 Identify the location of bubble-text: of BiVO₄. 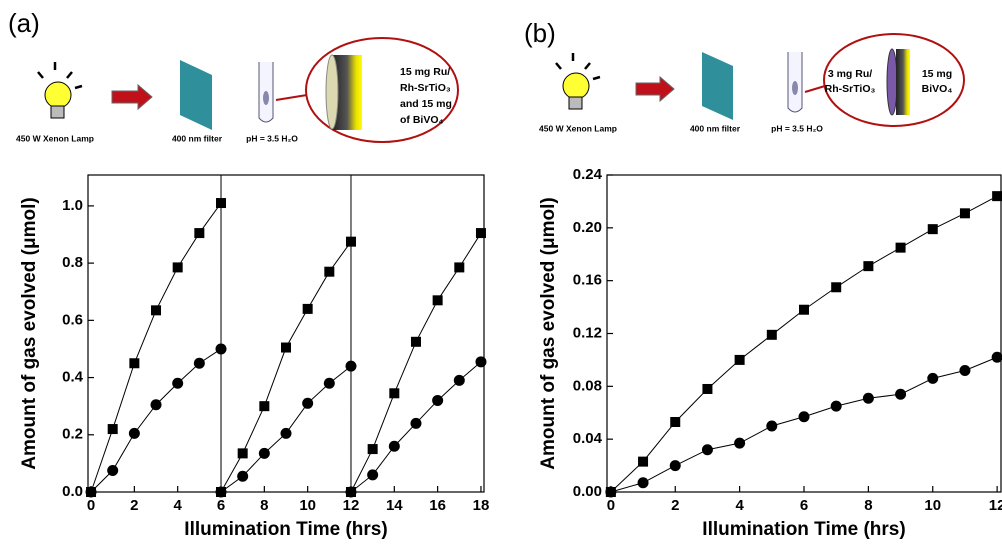
(422, 120).